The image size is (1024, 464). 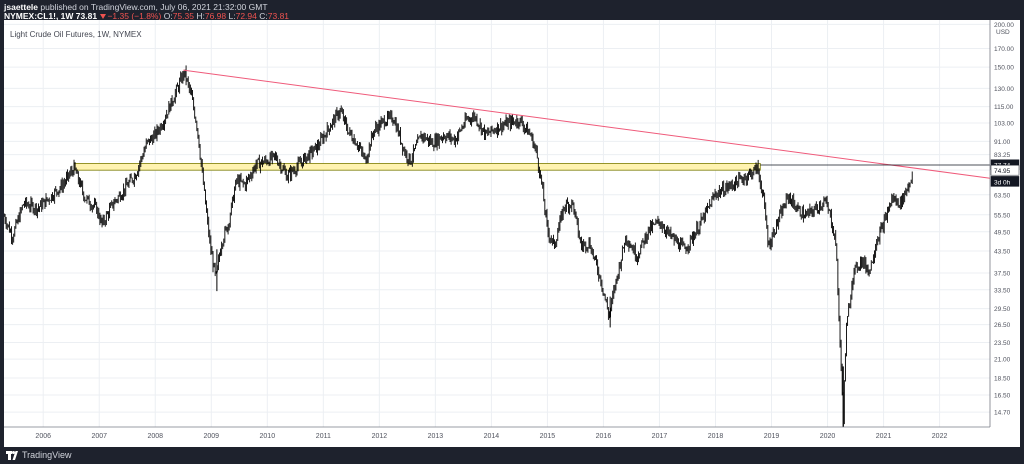 I want to click on price-label: 3d 0h, so click(x=1002, y=182).